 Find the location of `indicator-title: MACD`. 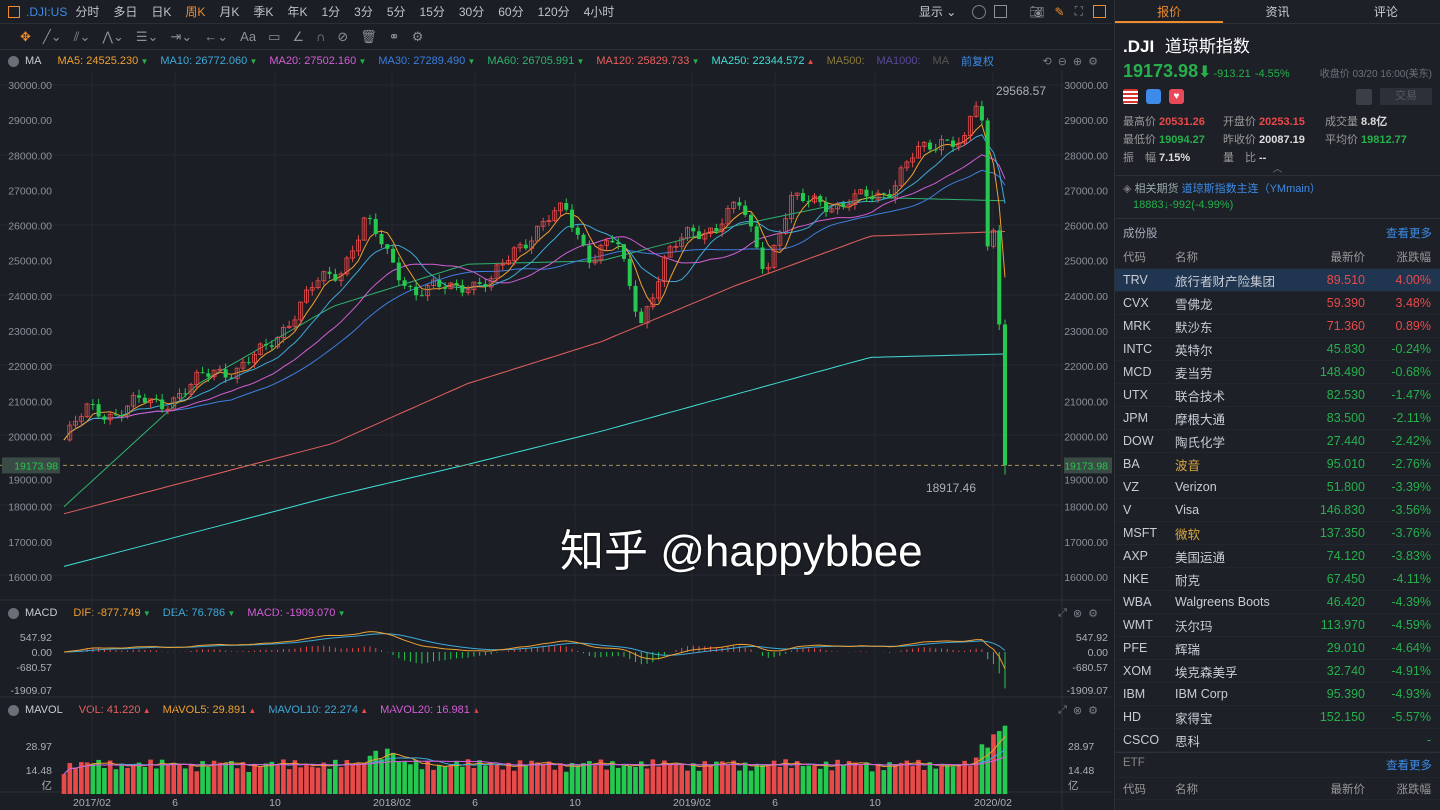

indicator-title: MACD is located at coordinates (41, 613).